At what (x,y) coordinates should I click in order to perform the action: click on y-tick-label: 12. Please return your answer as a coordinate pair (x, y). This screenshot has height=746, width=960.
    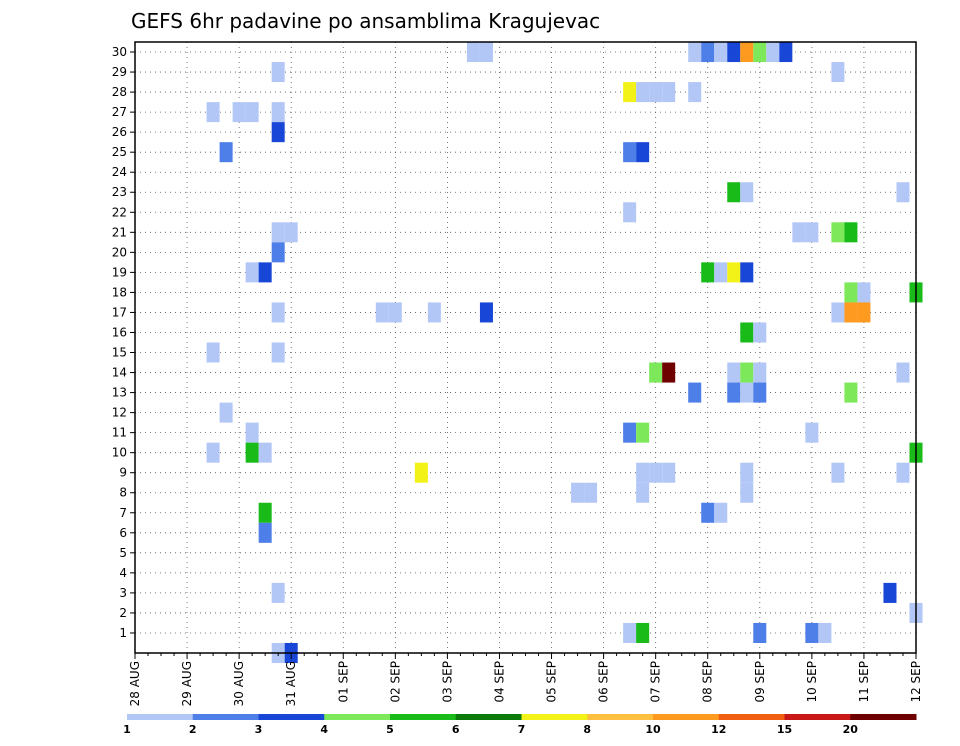
    Looking at the image, I should click on (119, 413).